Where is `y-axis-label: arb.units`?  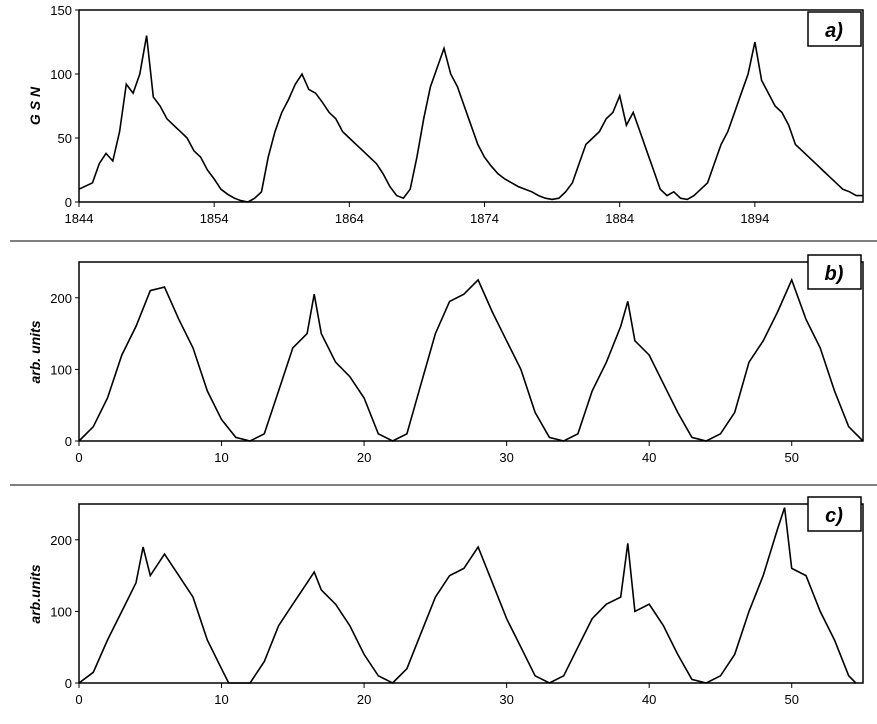
y-axis-label: arb.units is located at coordinates (35, 593).